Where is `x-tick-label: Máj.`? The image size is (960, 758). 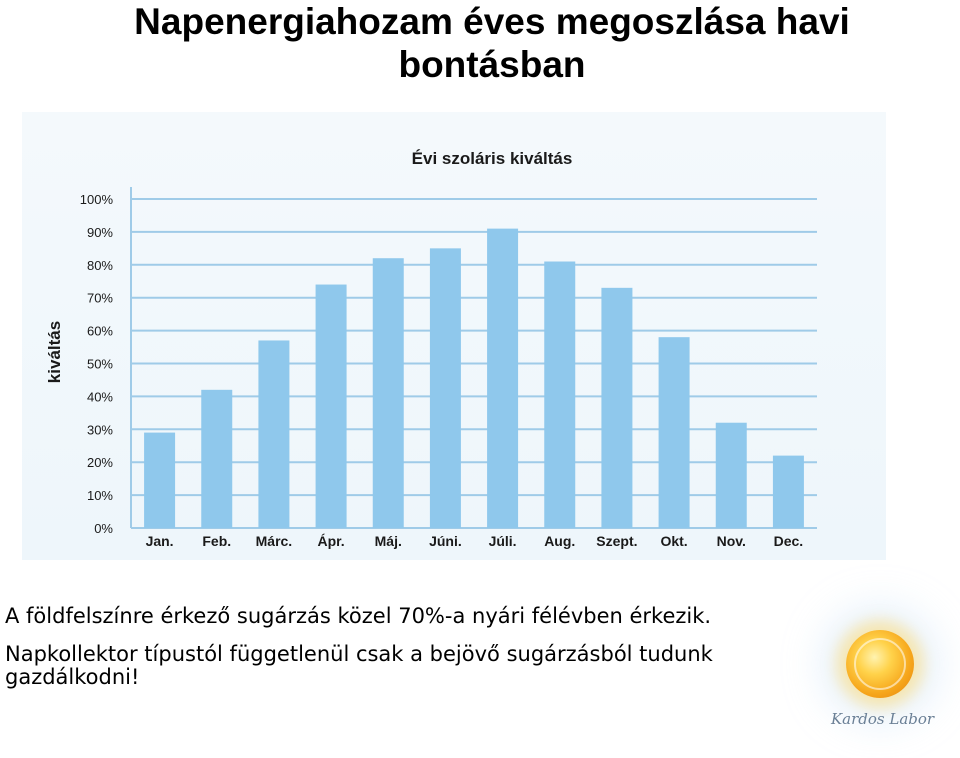 x-tick-label: Máj. is located at coordinates (388, 541).